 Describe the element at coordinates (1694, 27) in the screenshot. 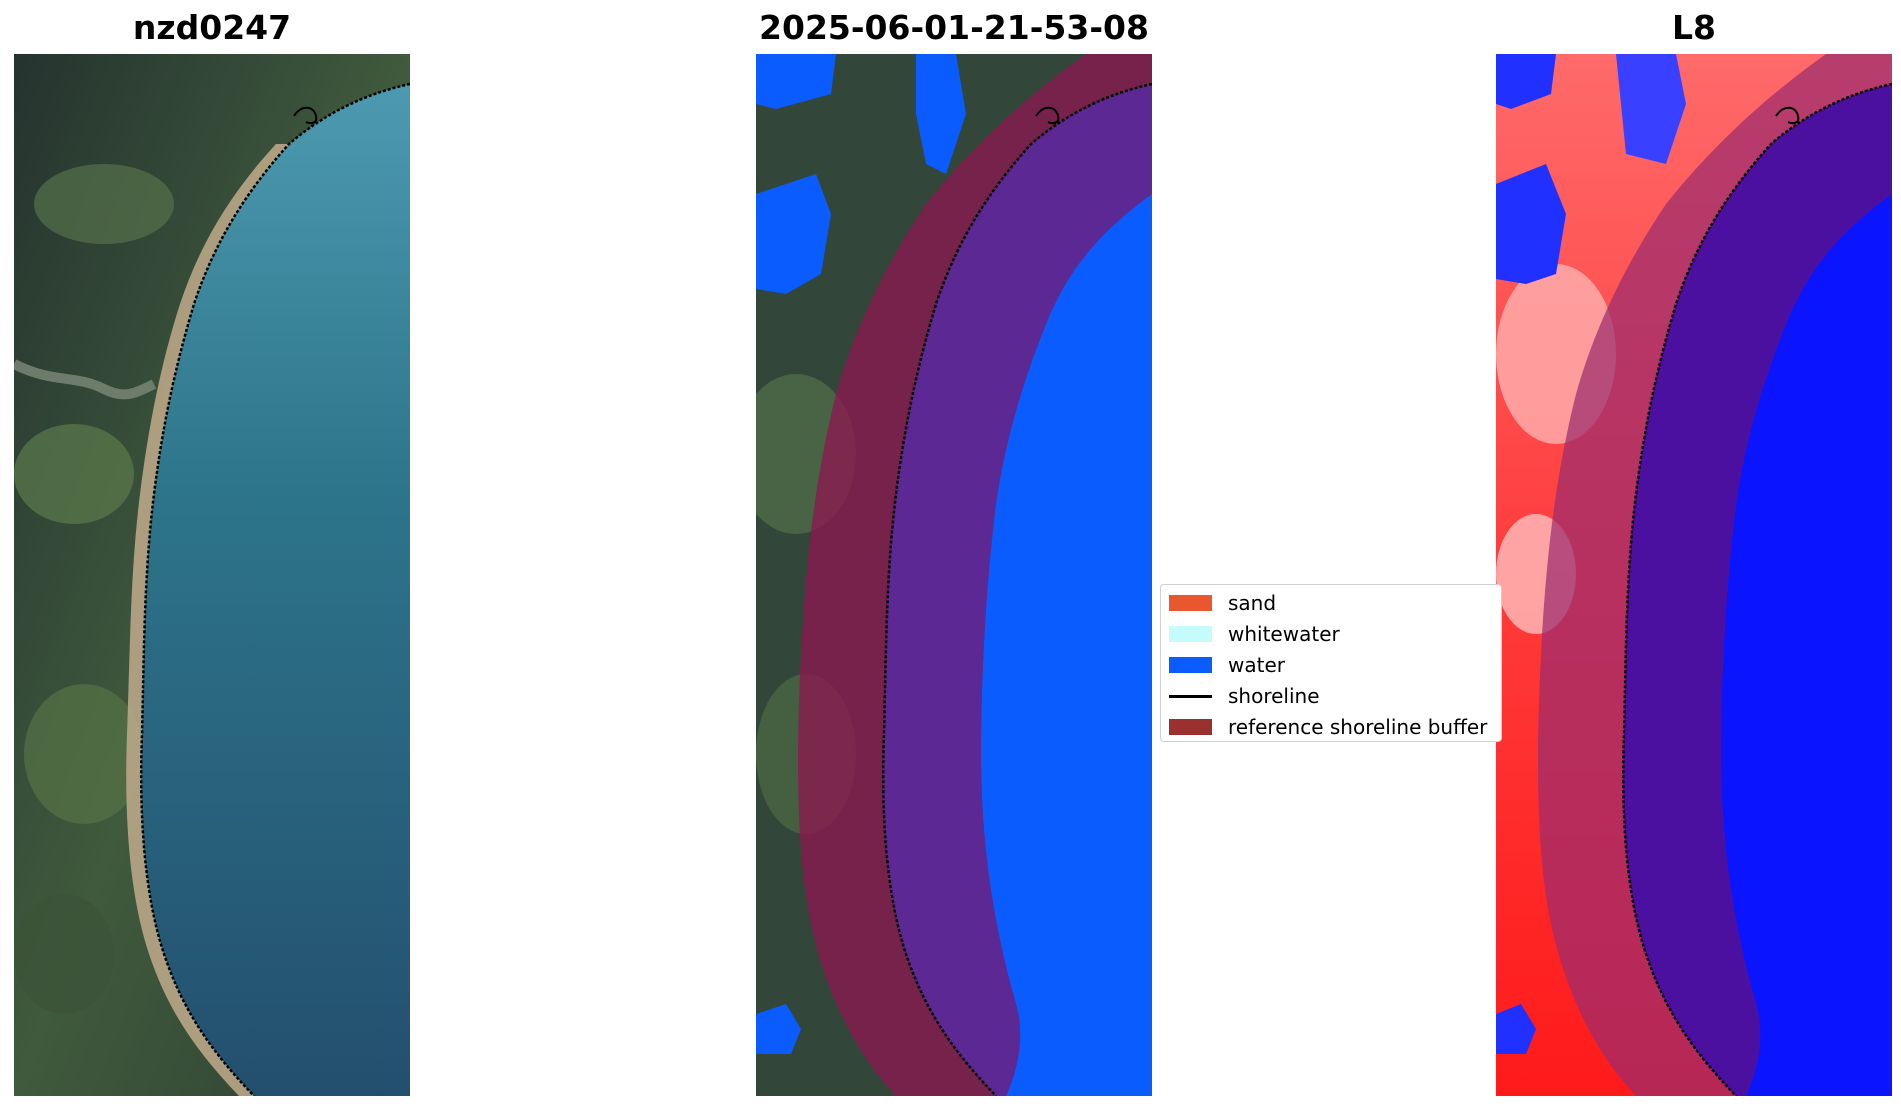

I see `panel-title-index: L8` at that location.